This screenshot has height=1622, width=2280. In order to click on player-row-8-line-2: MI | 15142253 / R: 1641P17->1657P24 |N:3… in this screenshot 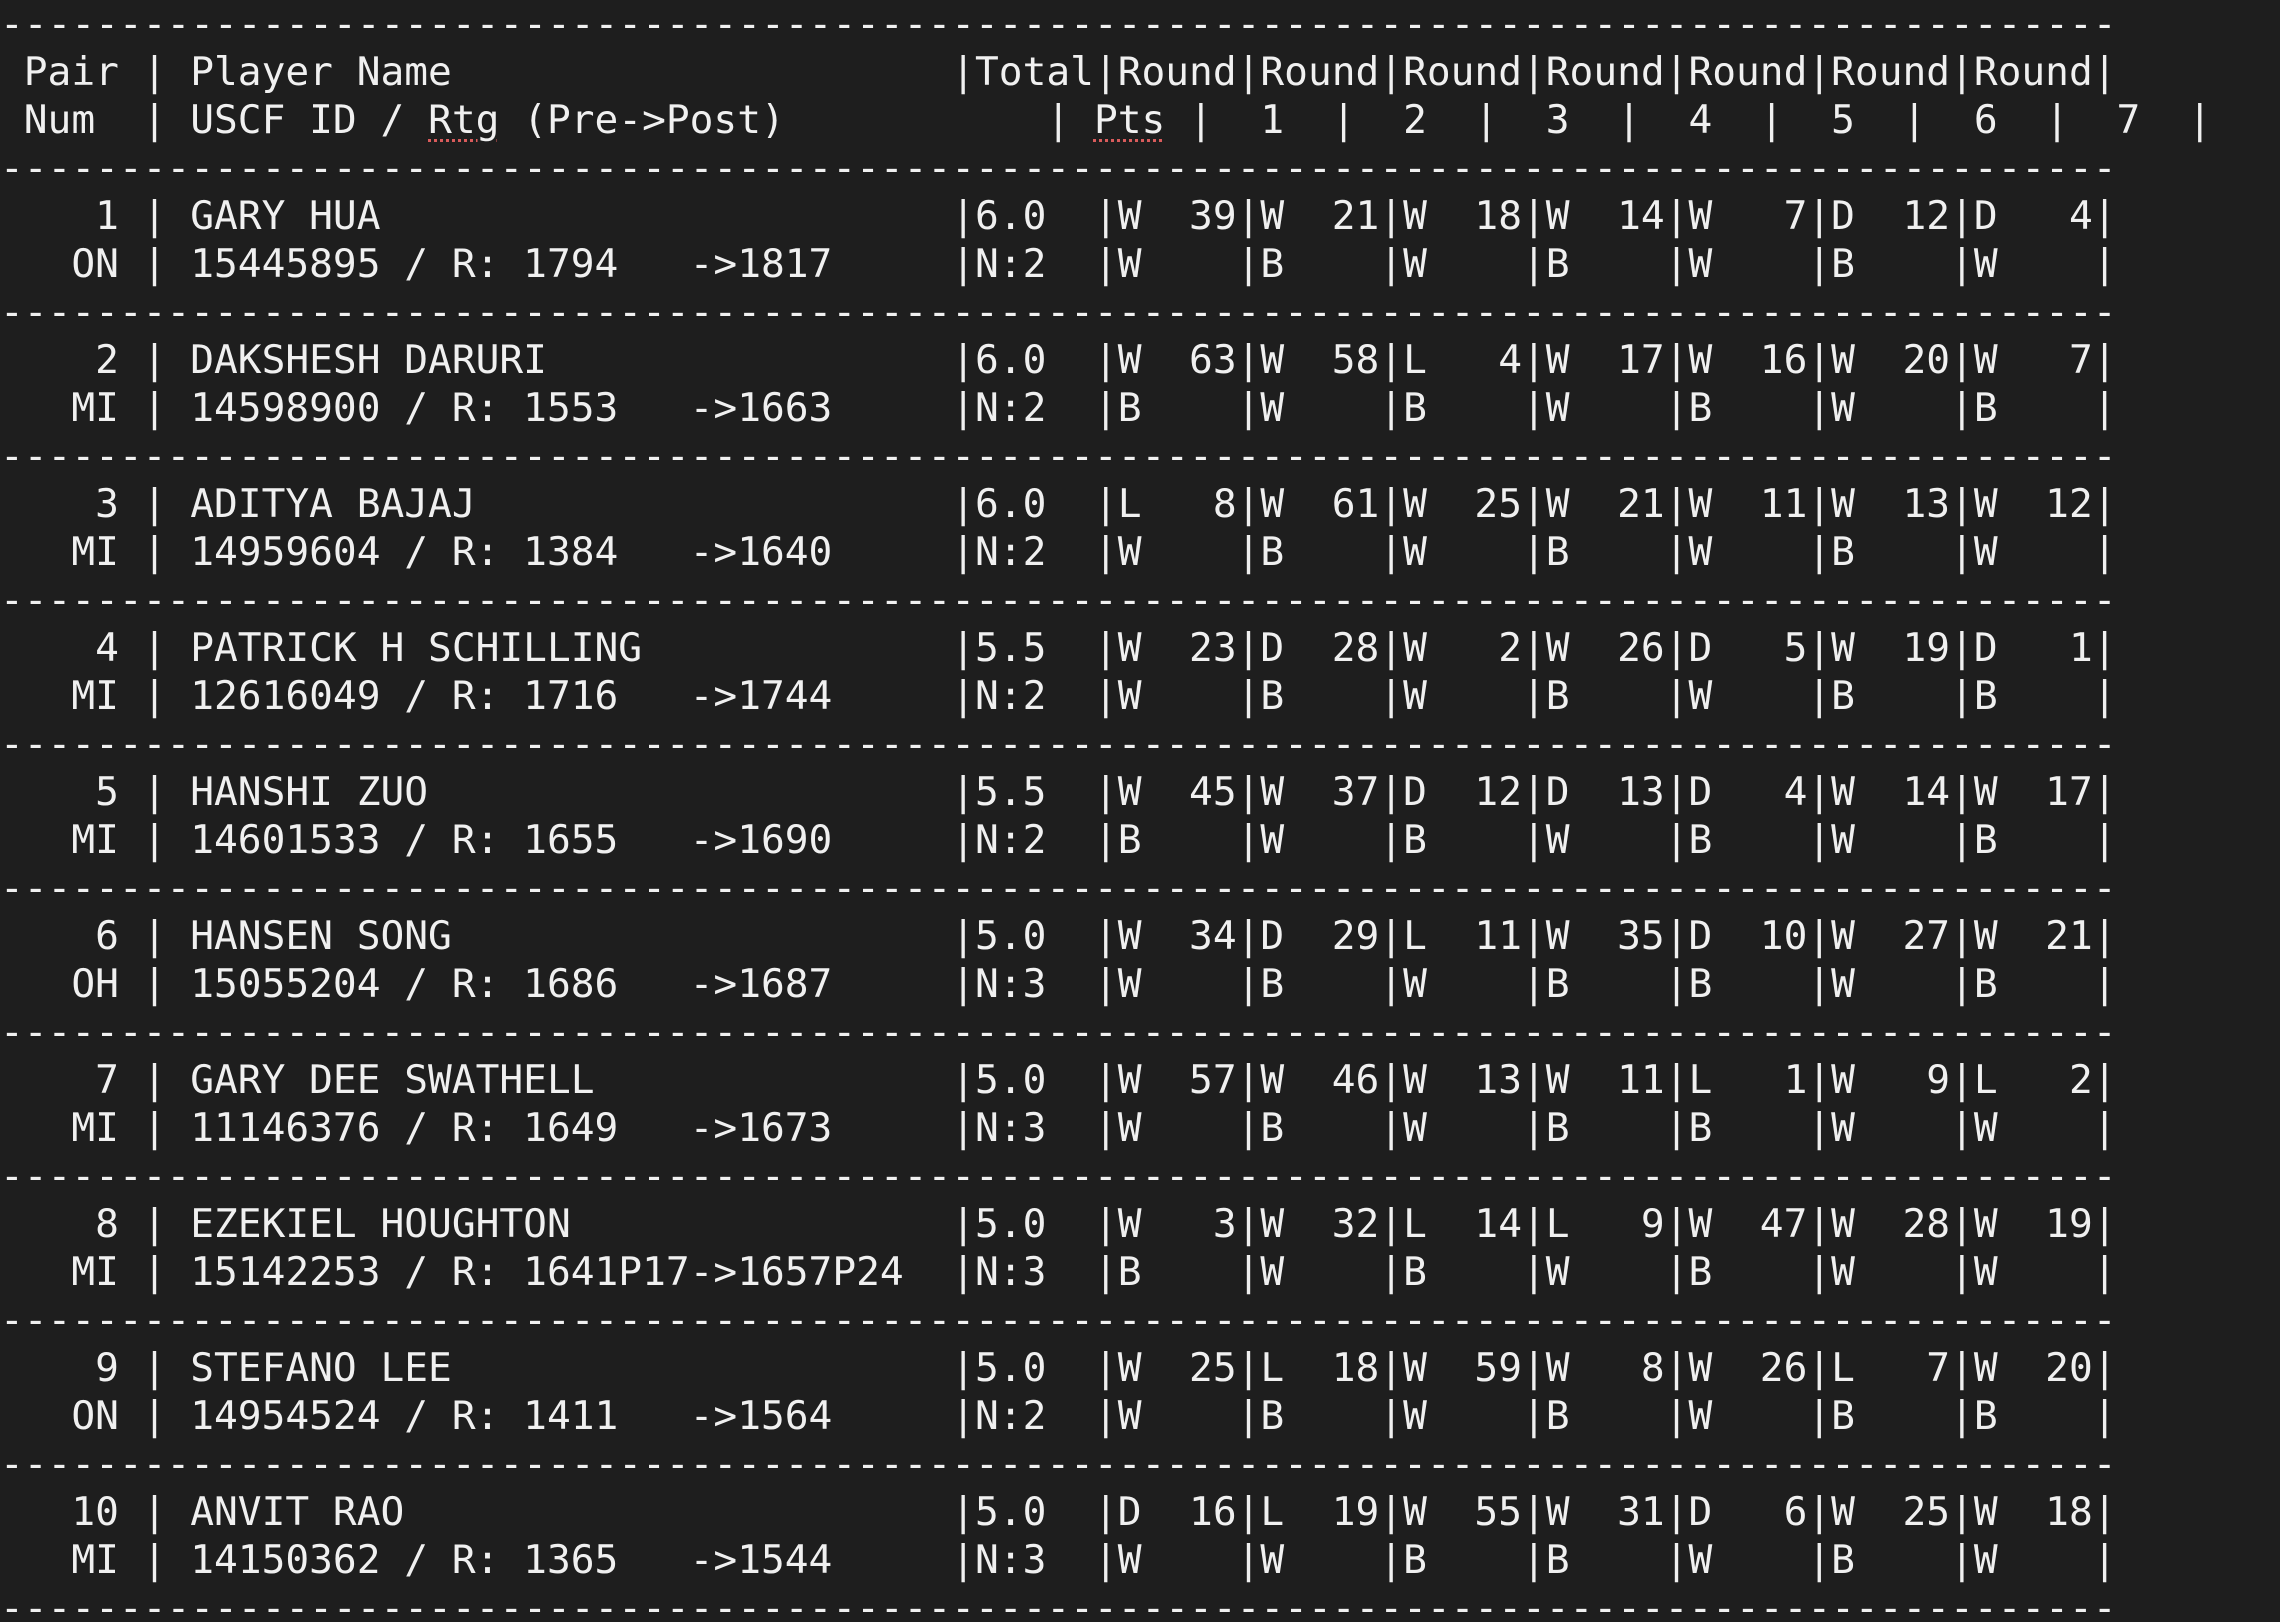, I will do `click(1058, 1272)`.